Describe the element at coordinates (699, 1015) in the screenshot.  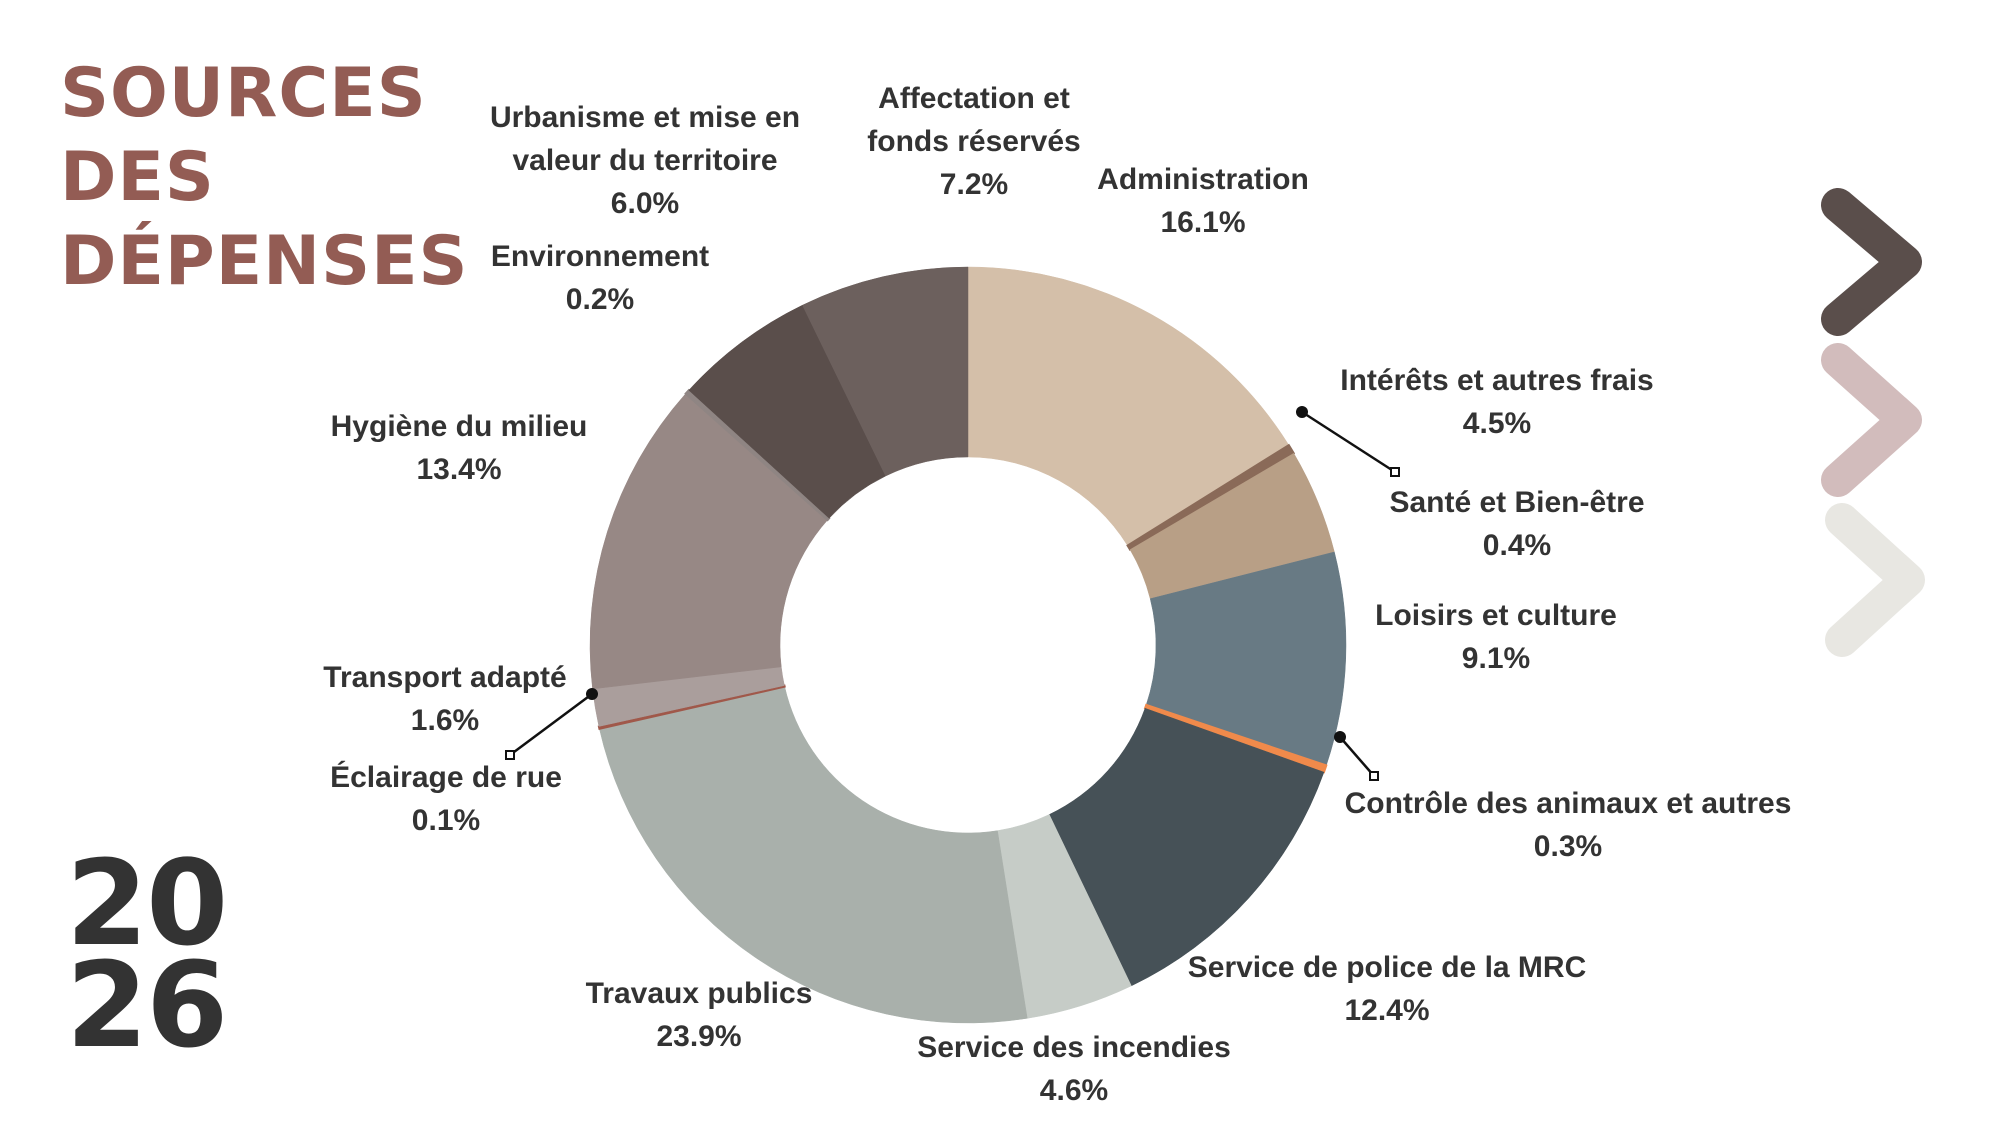
I see `slice-label: Travaux publics 23.9%` at that location.